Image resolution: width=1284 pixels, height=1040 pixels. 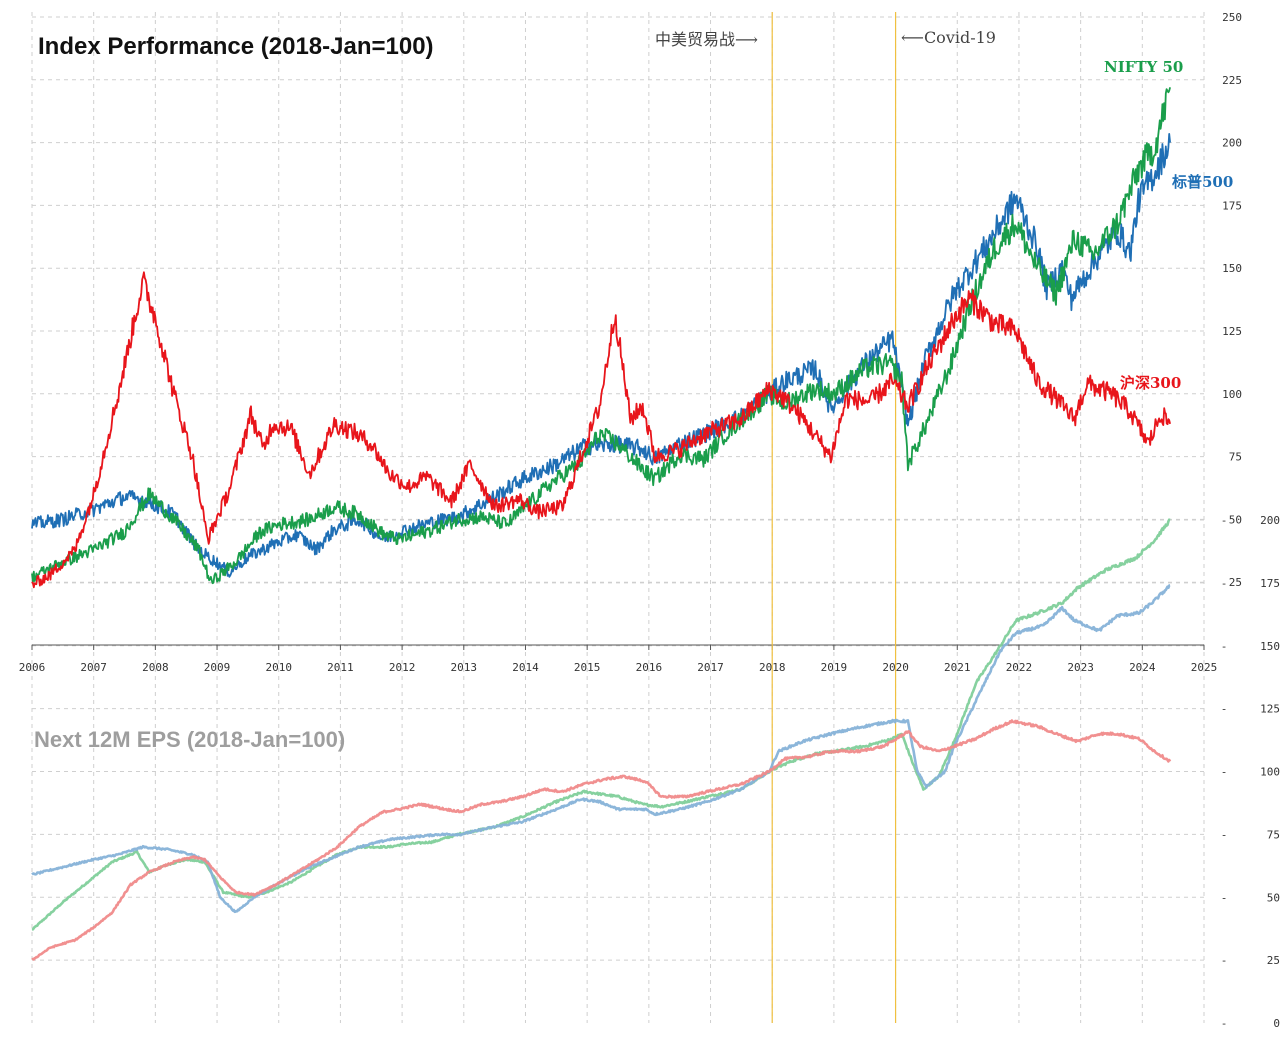 What do you see at coordinates (236, 46) in the screenshot?
I see `chart-title-index-performance: Index Performance (2018-Jan=100)` at bounding box center [236, 46].